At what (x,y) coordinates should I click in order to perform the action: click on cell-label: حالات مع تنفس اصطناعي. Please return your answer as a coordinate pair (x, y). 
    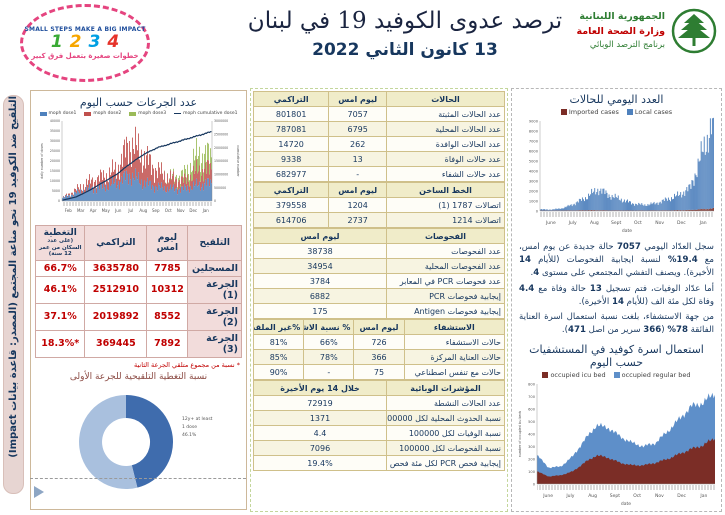
    Looking at the image, I should click on (454, 372).